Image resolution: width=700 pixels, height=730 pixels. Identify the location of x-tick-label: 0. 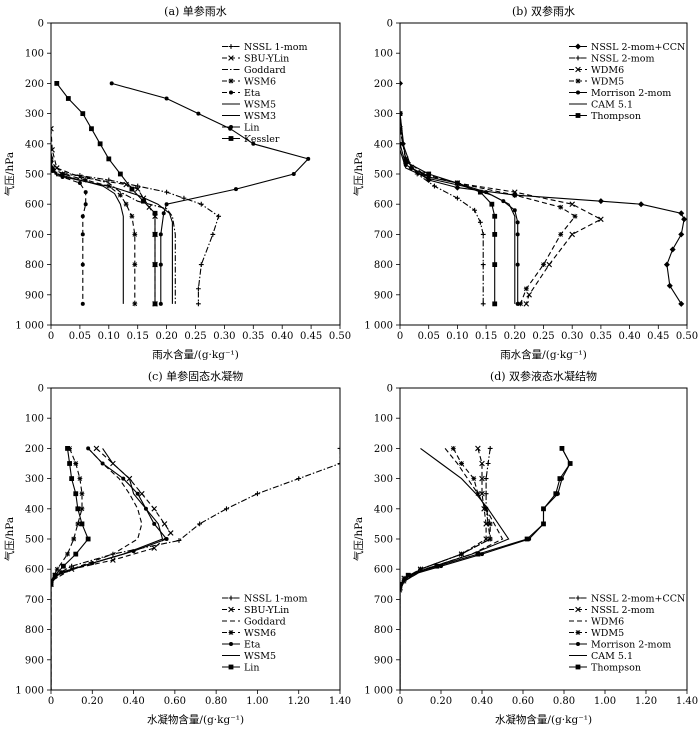
(400, 701).